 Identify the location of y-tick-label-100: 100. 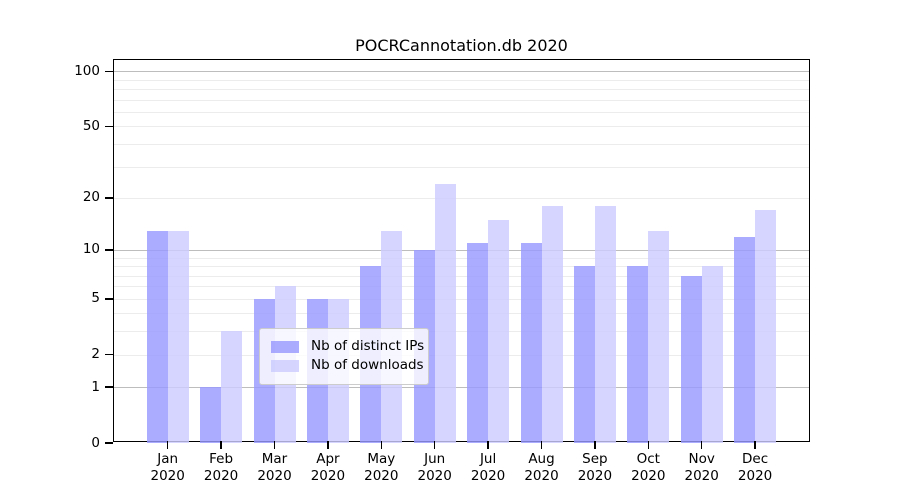
(87, 70).